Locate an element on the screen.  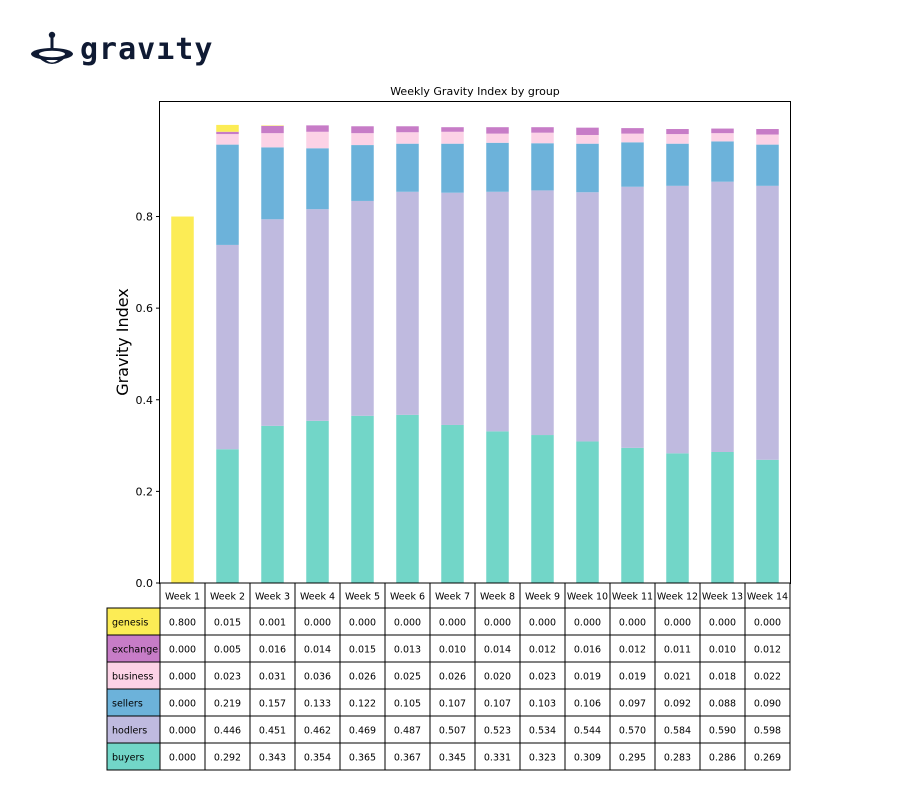
data-value-label: 0.107 is located at coordinates (452, 704).